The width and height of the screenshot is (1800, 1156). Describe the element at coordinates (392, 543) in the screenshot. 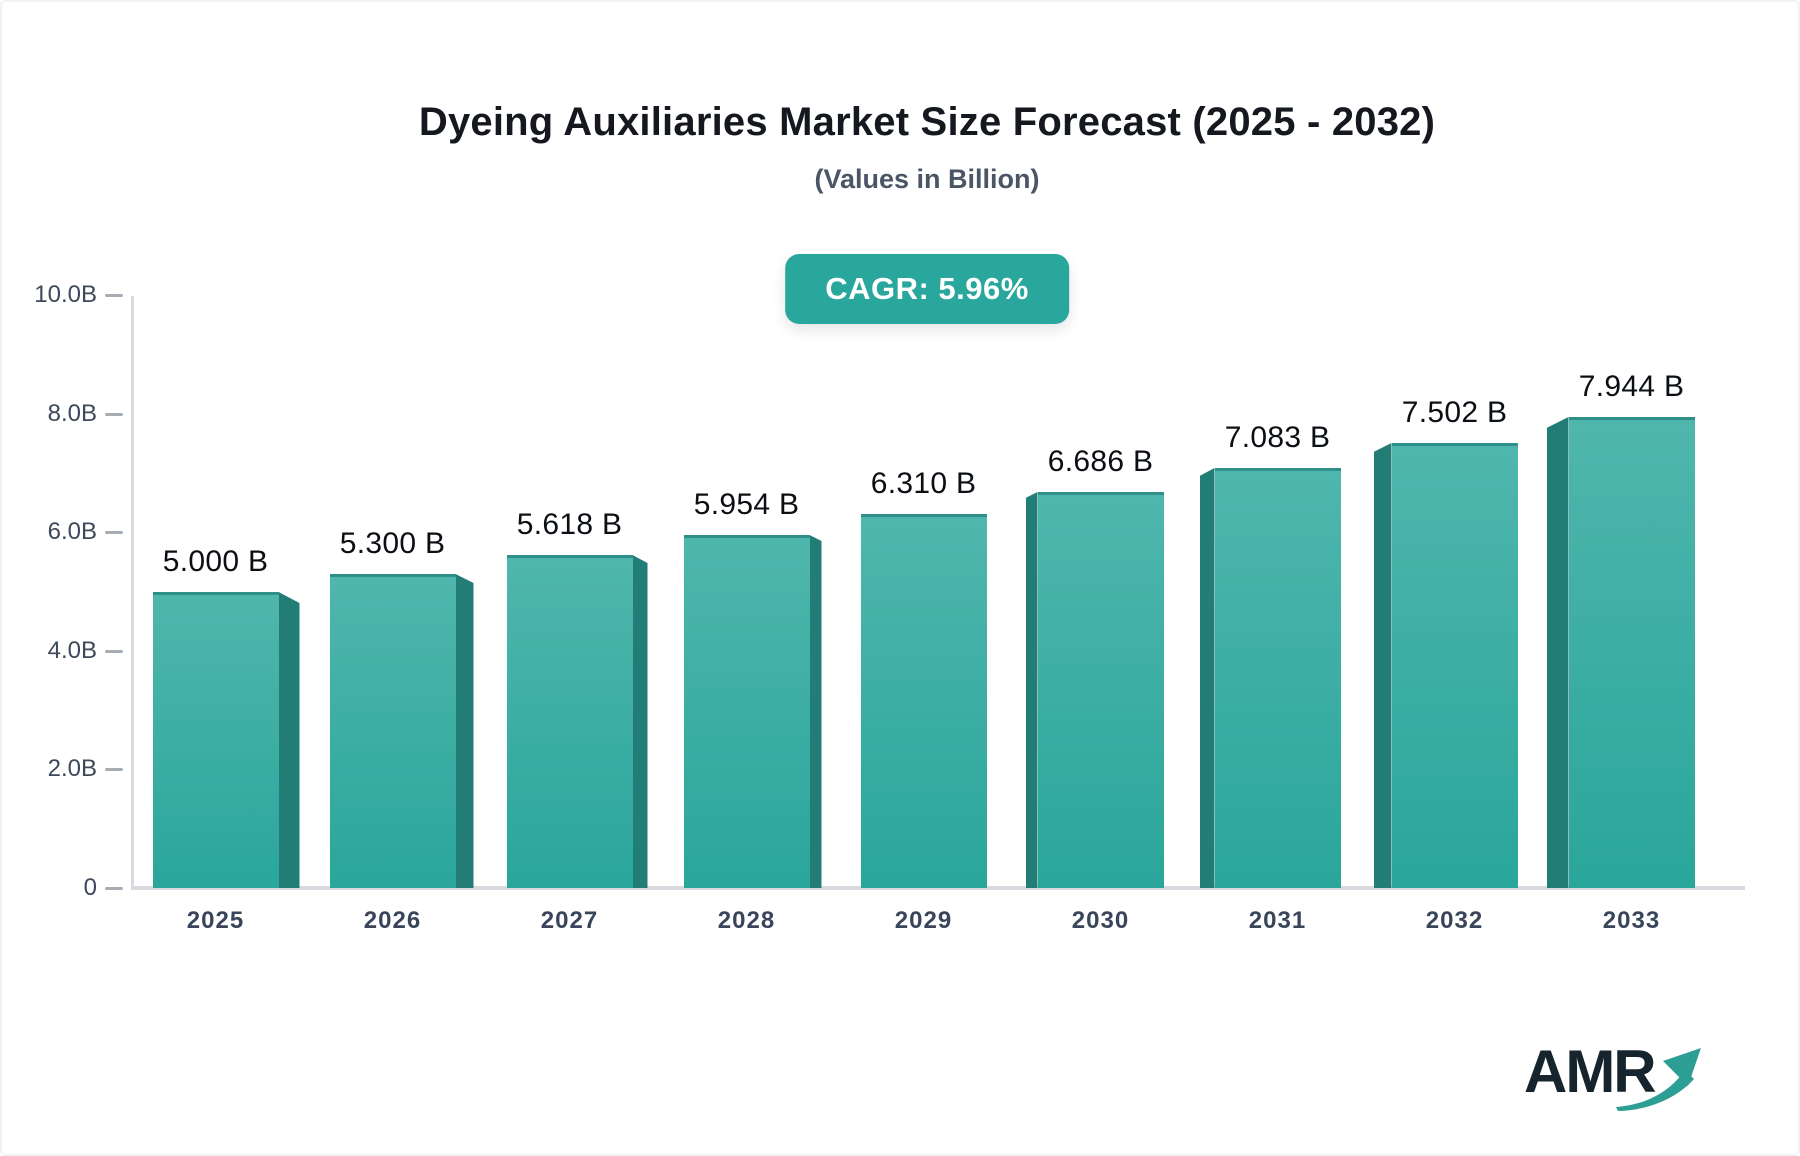

I see `bar-value-label: 5.300 B` at that location.